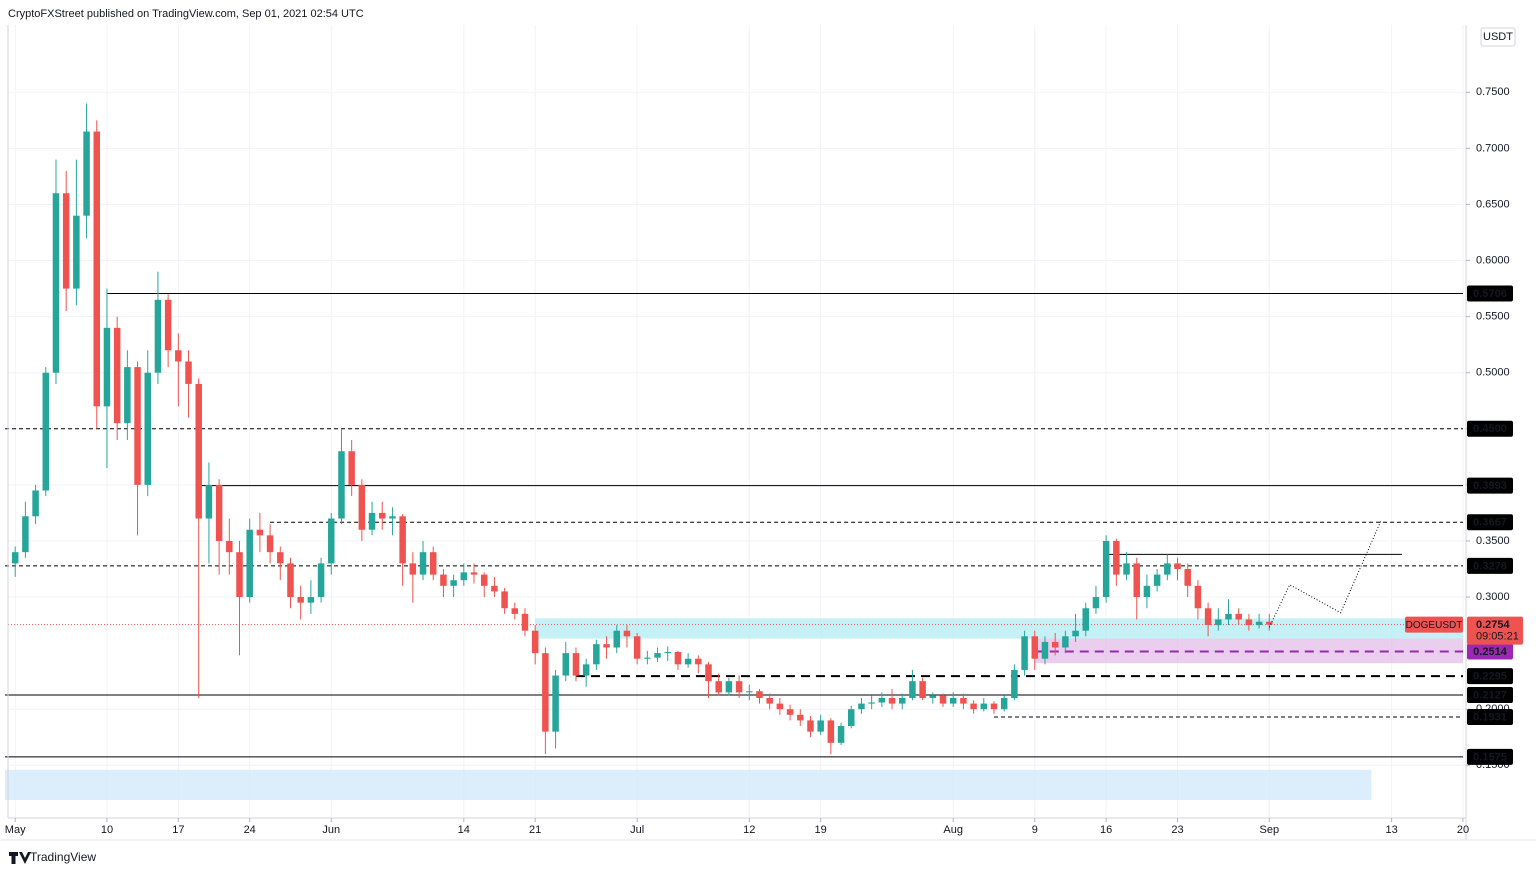 The image size is (1536, 873). What do you see at coordinates (178, 830) in the screenshot?
I see `x-tick-label: 17` at bounding box center [178, 830].